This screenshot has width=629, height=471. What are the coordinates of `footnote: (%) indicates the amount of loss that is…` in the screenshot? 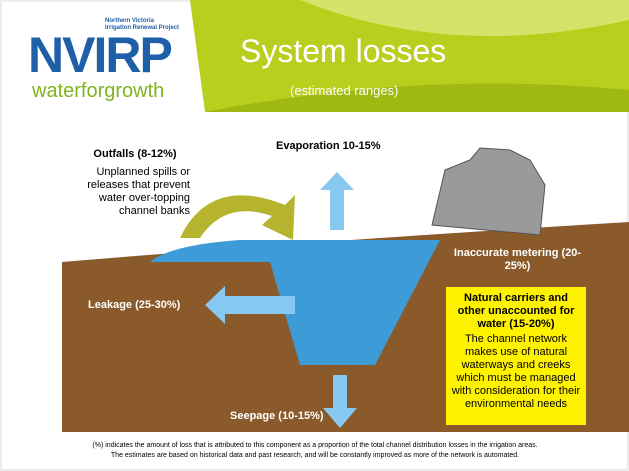 It's located at (315, 450).